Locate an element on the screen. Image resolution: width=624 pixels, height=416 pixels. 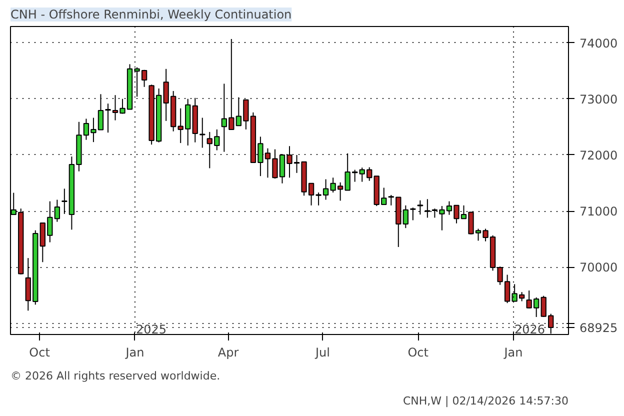
y-tick-label: 73000 is located at coordinates (599, 99).